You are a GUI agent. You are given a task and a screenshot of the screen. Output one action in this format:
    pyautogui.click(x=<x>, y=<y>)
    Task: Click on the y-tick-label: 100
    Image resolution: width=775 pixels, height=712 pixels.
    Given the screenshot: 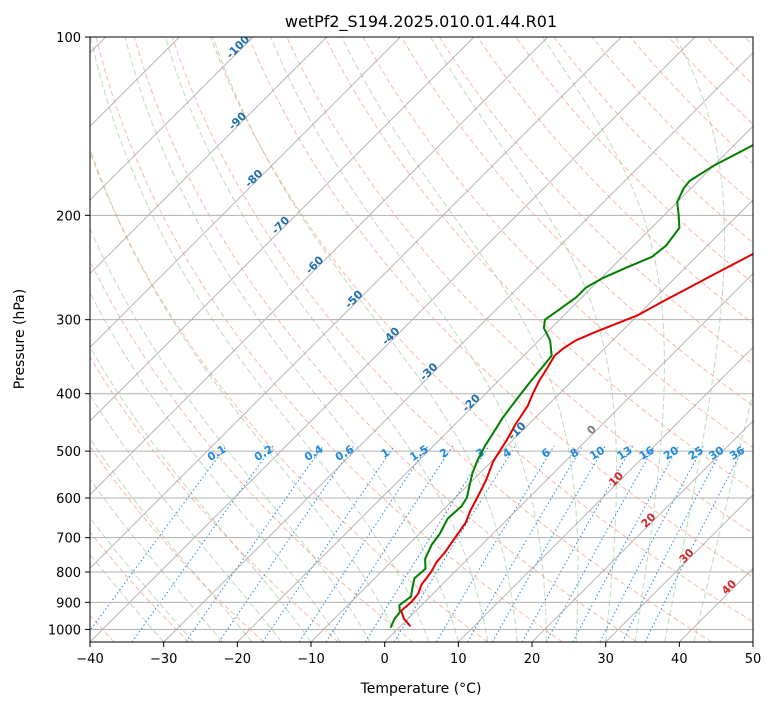 What is the action you would take?
    pyautogui.click(x=68, y=38)
    